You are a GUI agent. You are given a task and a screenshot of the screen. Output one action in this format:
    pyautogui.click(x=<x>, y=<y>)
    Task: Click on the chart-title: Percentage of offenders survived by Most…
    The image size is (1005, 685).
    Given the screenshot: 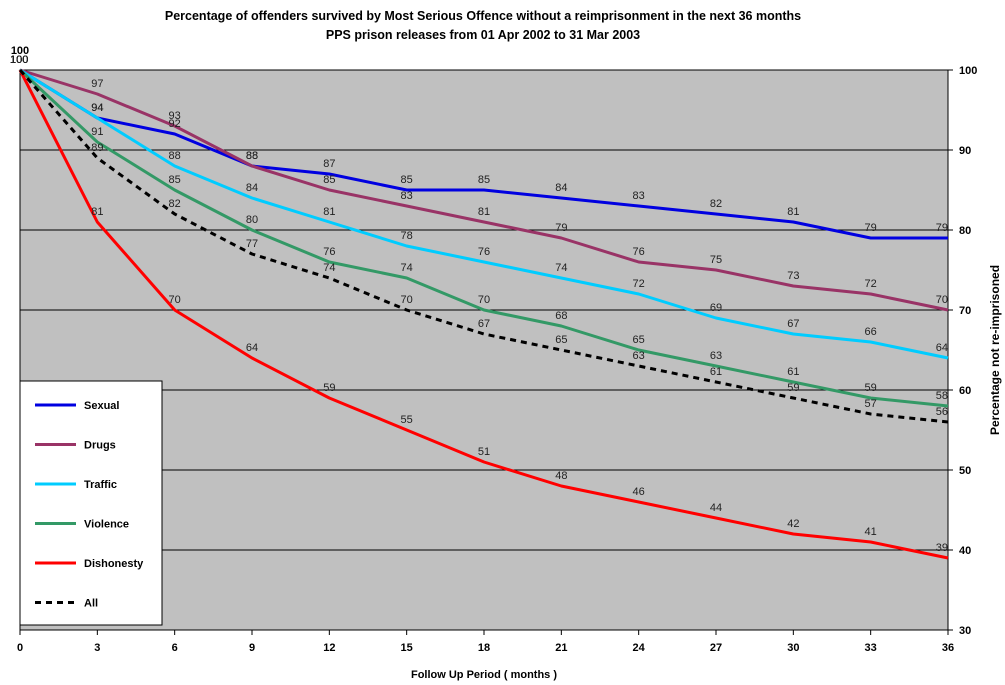 What is the action you would take?
    pyautogui.click(x=483, y=16)
    